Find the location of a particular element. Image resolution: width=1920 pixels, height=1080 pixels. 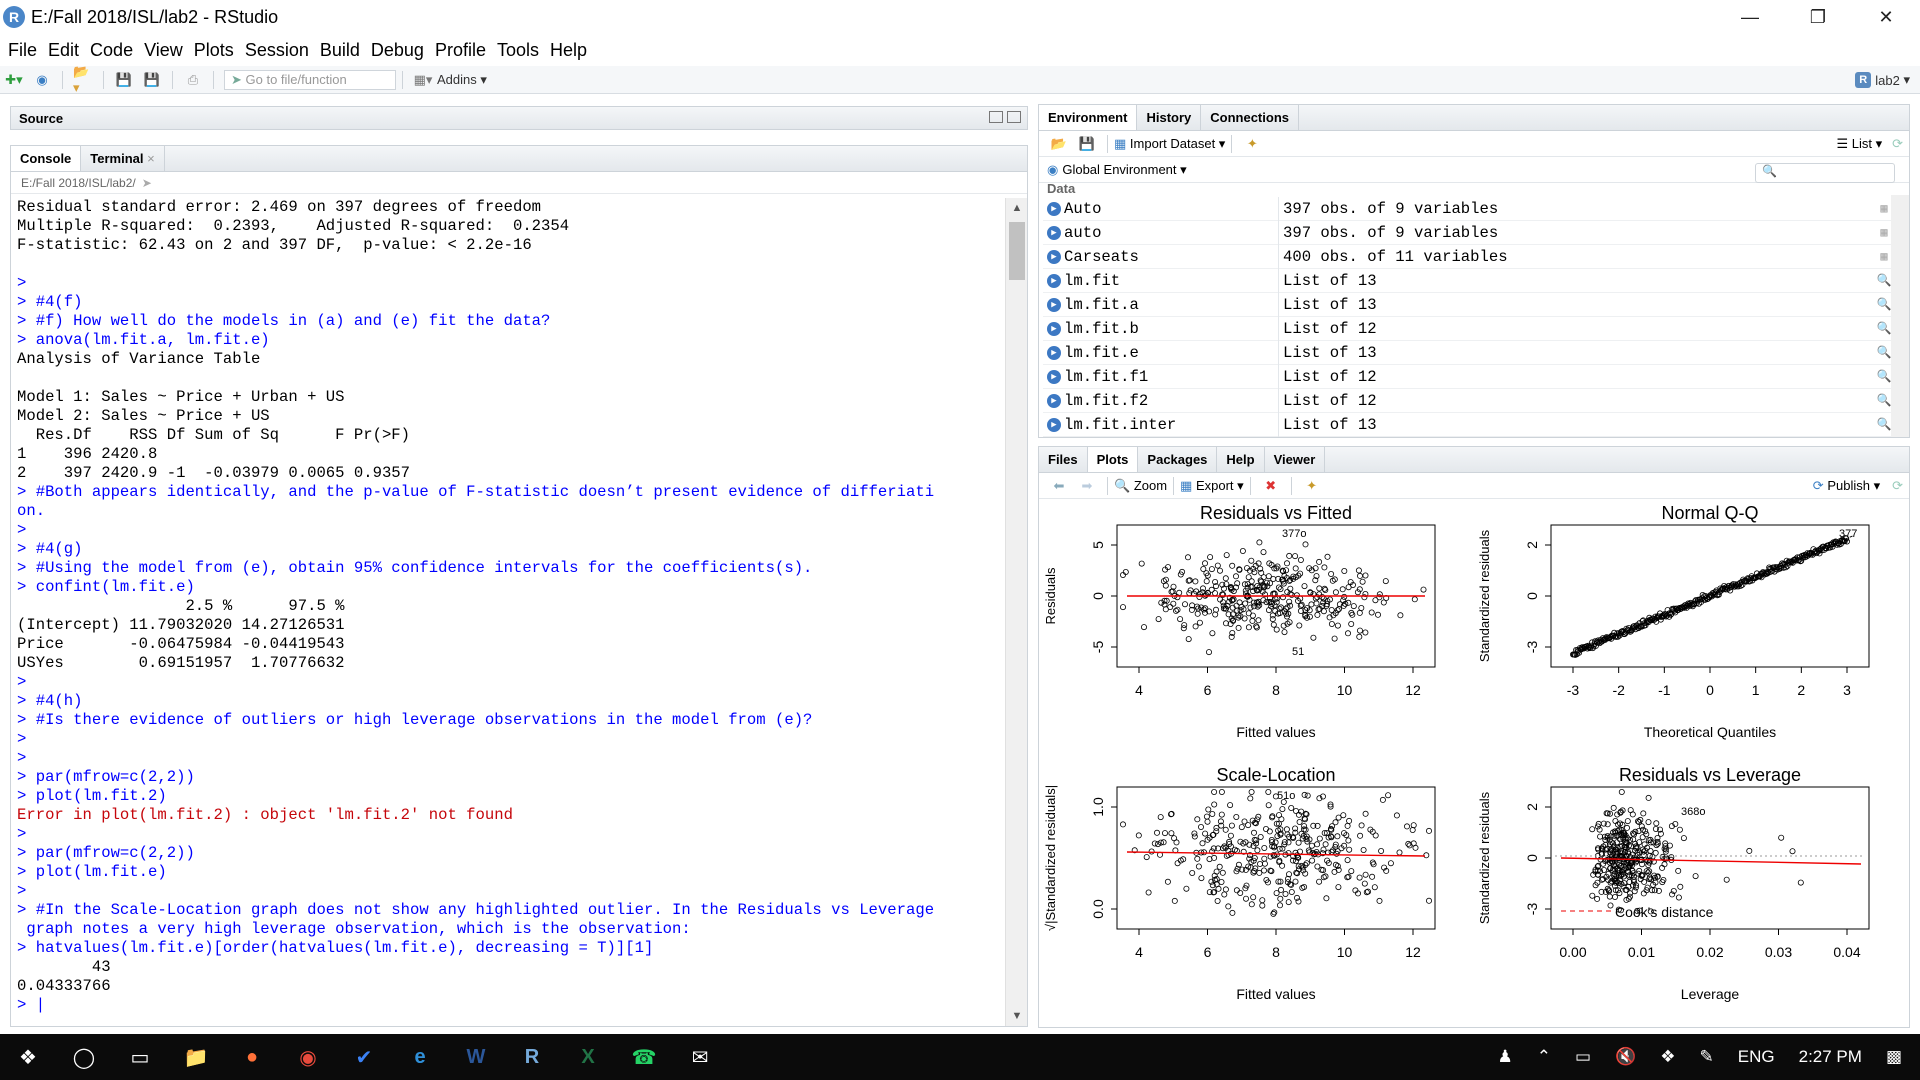

list-view-menu: ☰ List ▾ is located at coordinates (1859, 143).